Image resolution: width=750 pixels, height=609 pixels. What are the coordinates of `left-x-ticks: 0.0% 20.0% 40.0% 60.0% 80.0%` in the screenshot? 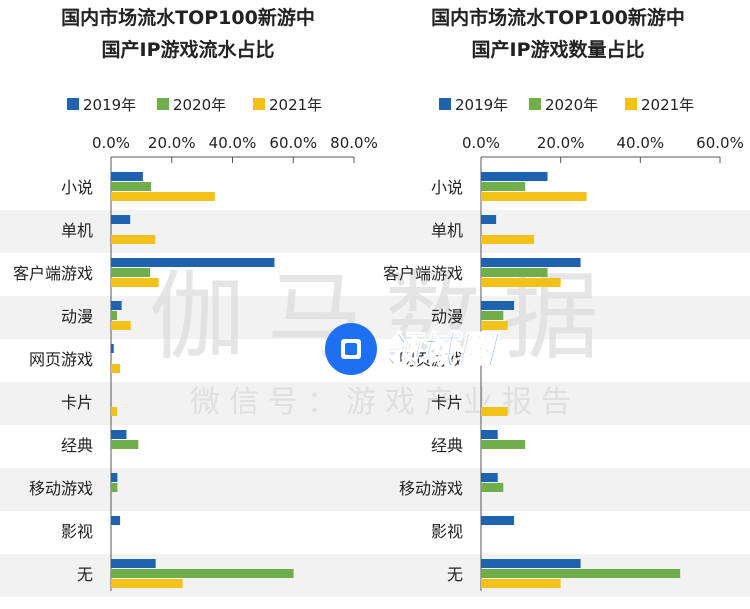 It's located at (235, 143).